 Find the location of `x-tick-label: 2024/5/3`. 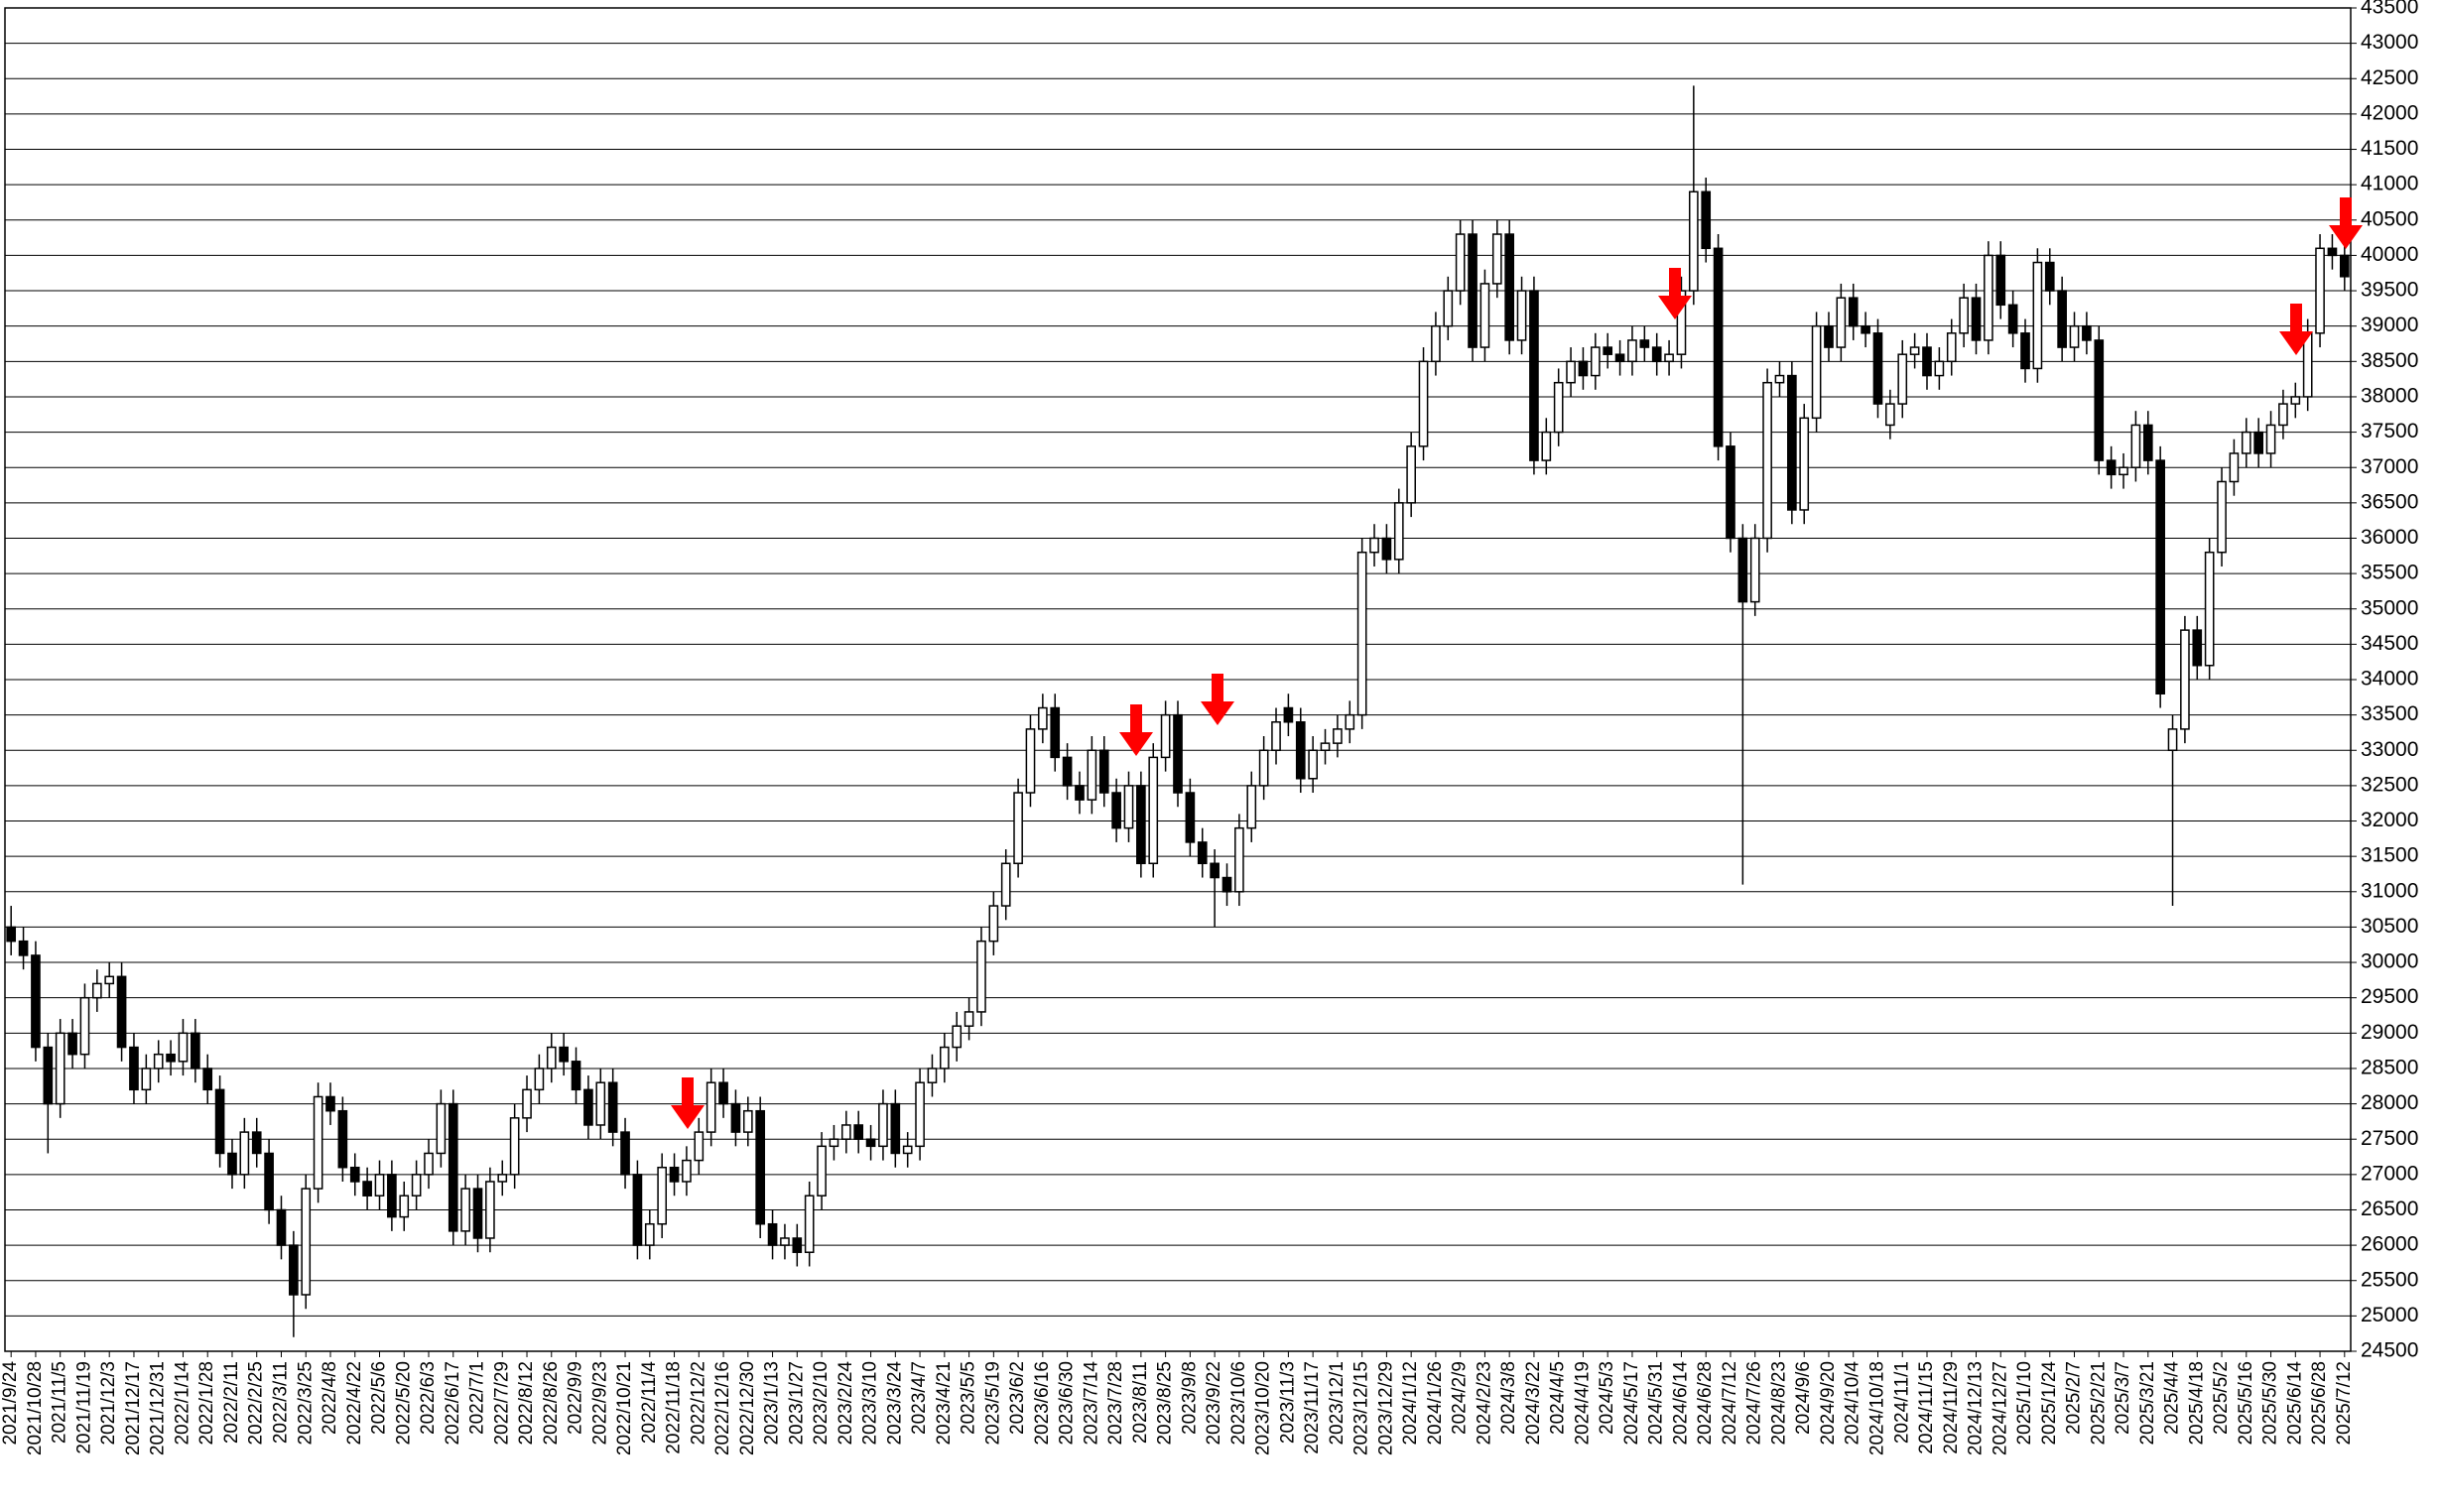

x-tick-label: 2024/5/3 is located at coordinates (1607, 1398).